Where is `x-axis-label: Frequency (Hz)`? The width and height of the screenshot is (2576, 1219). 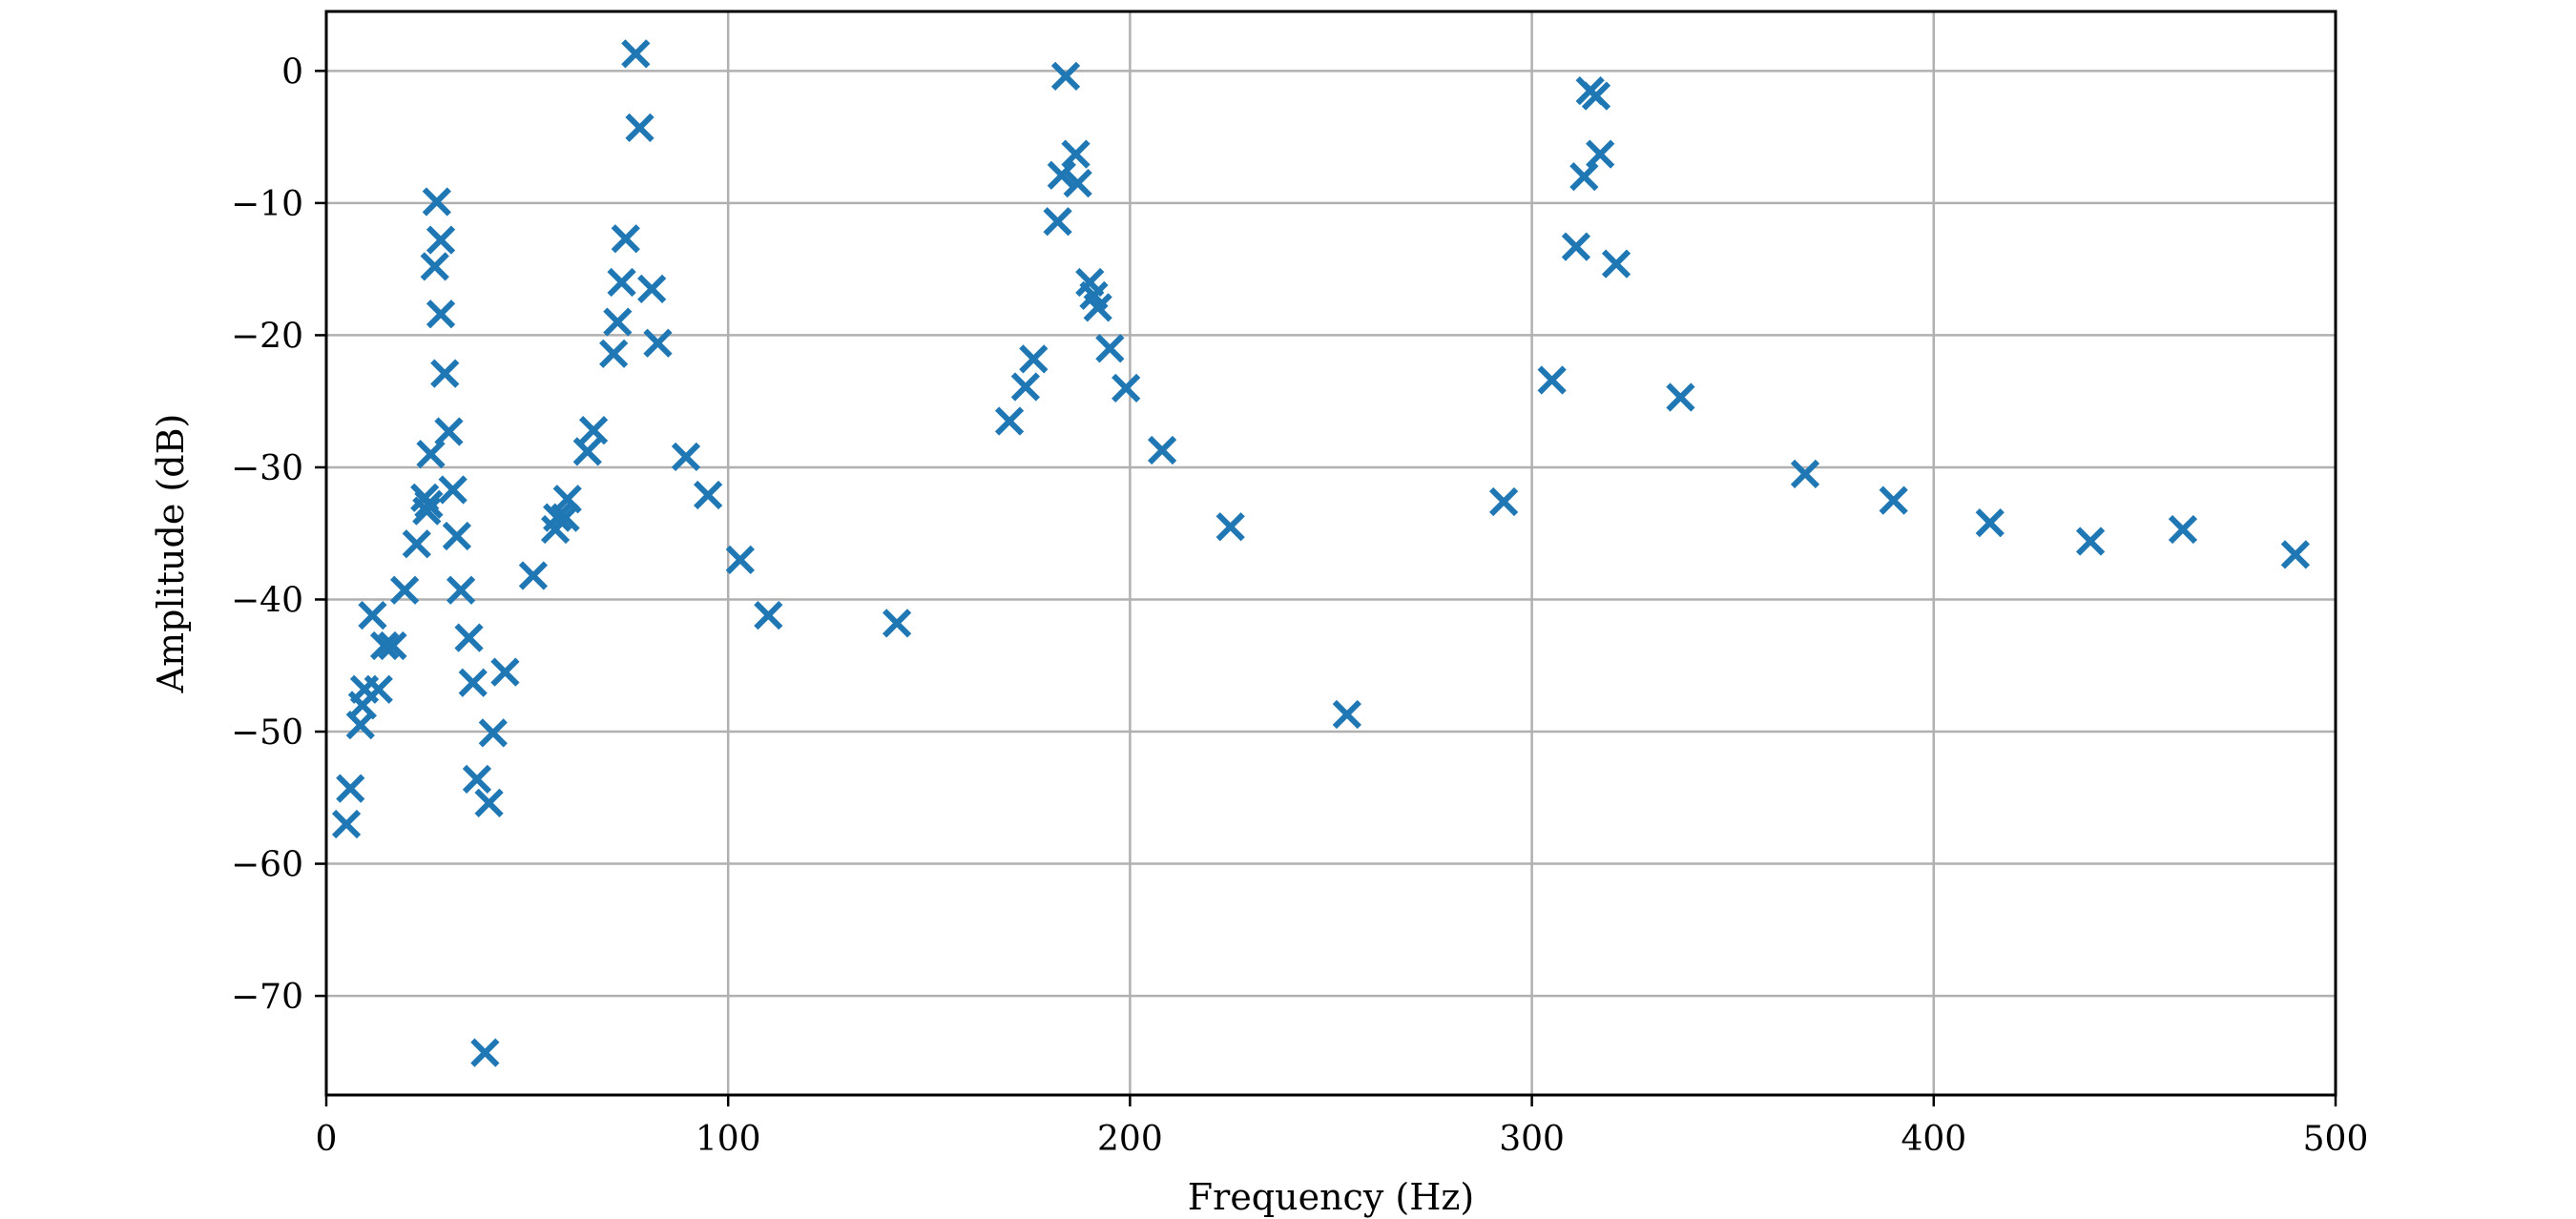 x-axis-label: Frequency (Hz) is located at coordinates (1331, 1197).